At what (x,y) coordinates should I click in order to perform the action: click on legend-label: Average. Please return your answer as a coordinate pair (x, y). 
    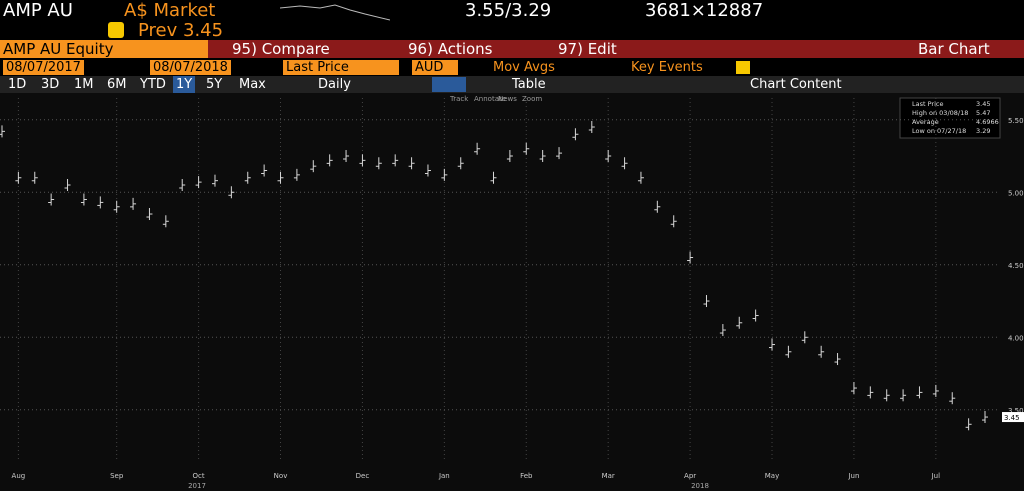
    Looking at the image, I should click on (925, 122).